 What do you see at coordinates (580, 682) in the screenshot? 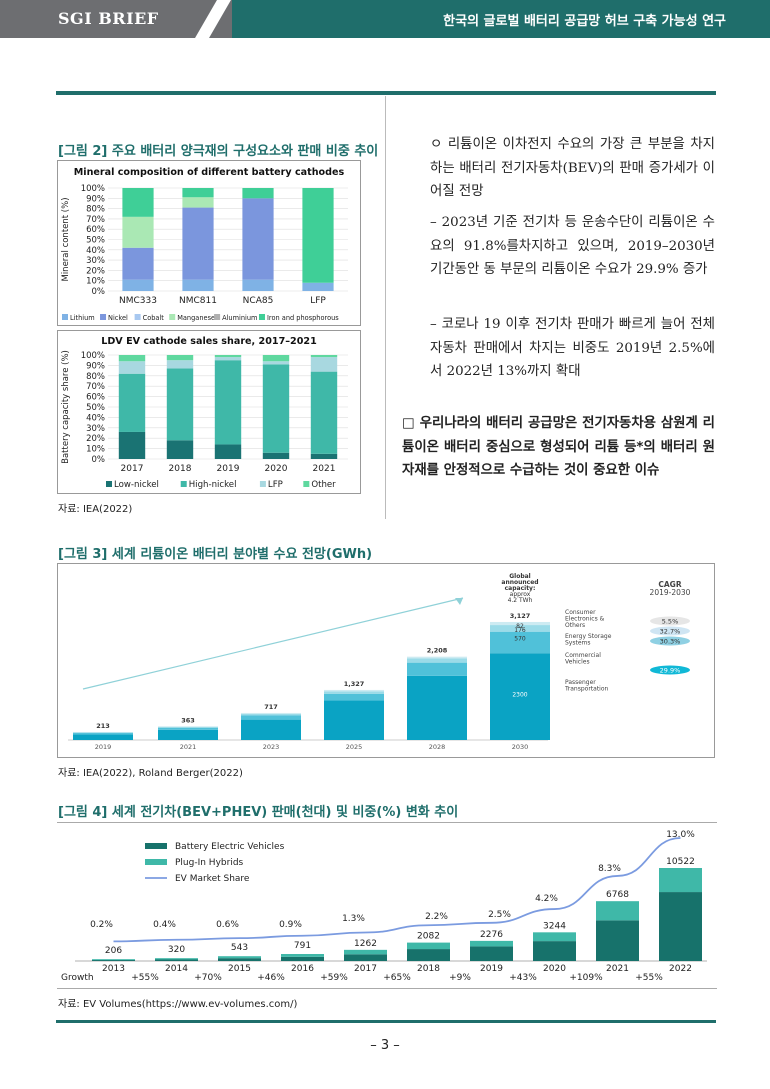
I see `series-label: Passenger` at bounding box center [580, 682].